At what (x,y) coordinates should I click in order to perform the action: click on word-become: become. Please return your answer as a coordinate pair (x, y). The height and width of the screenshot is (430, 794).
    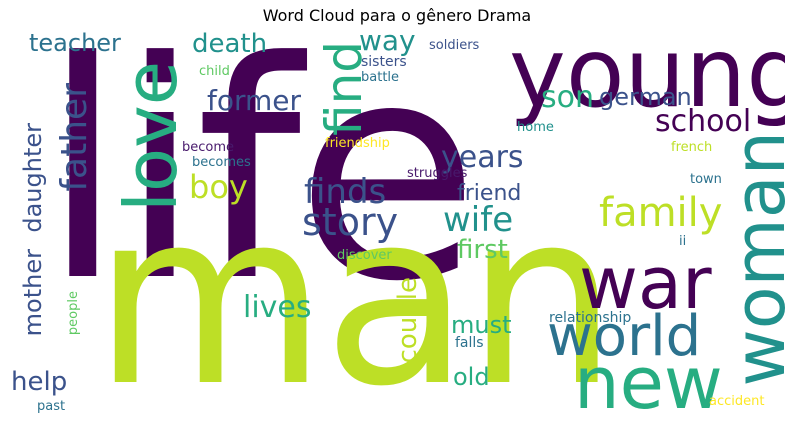
    Looking at the image, I should click on (208, 147).